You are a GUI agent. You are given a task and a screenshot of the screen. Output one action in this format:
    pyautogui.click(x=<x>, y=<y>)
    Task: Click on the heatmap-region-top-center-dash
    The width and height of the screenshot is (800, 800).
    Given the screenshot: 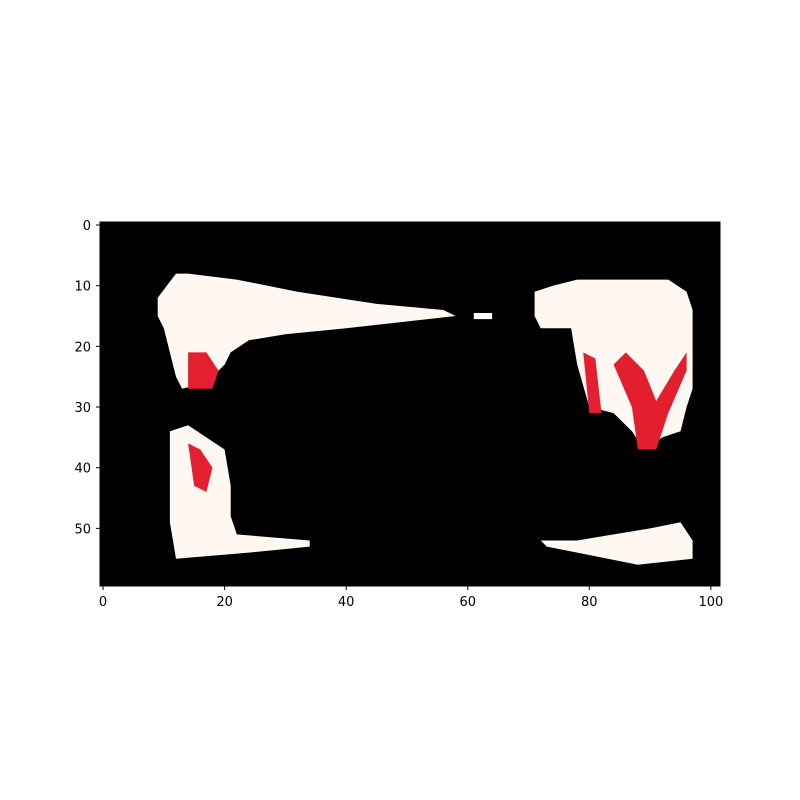 What is the action you would take?
    pyautogui.click(x=483, y=316)
    